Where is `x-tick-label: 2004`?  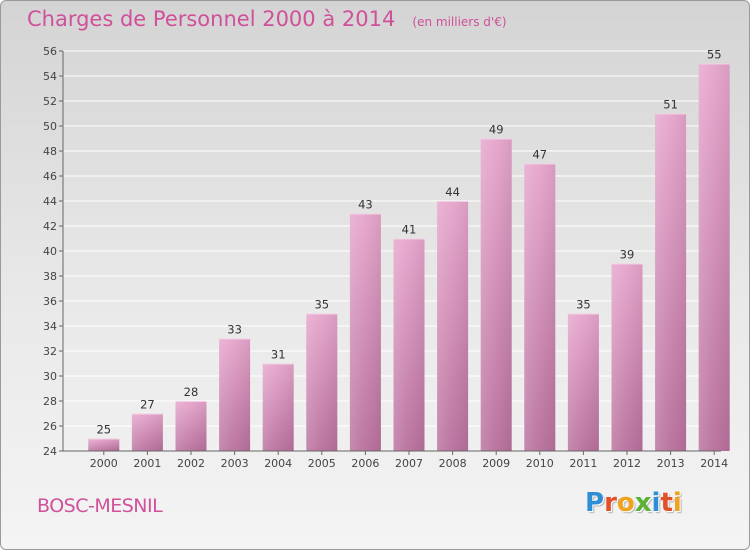
x-tick-label: 2004 is located at coordinates (278, 463).